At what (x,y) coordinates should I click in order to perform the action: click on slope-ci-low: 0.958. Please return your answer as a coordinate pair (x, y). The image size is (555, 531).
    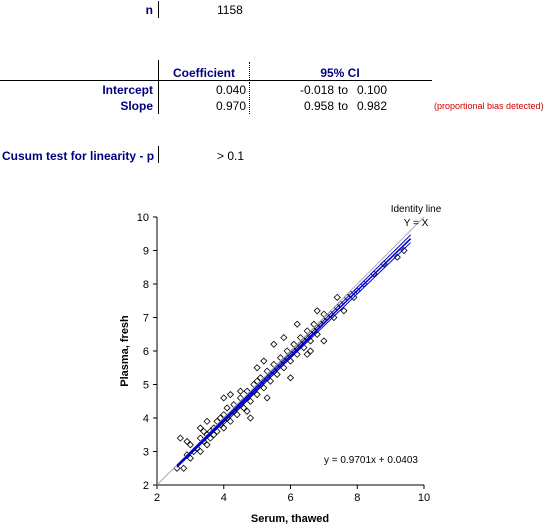
    Looking at the image, I should click on (318, 106).